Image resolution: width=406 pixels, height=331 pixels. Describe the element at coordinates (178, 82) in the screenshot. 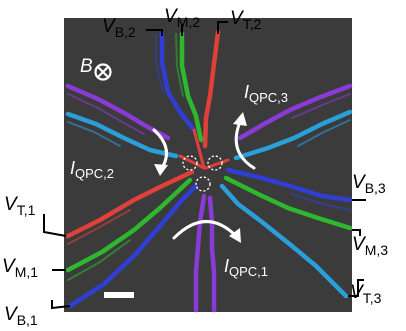

I see `gate-B2` at that location.